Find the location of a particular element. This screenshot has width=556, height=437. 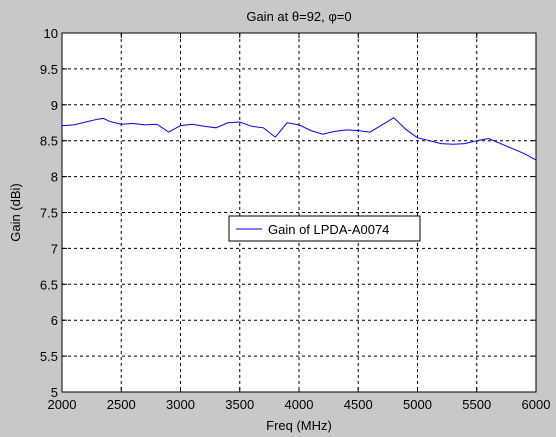

y-tick-label: 9 is located at coordinates (54, 105).